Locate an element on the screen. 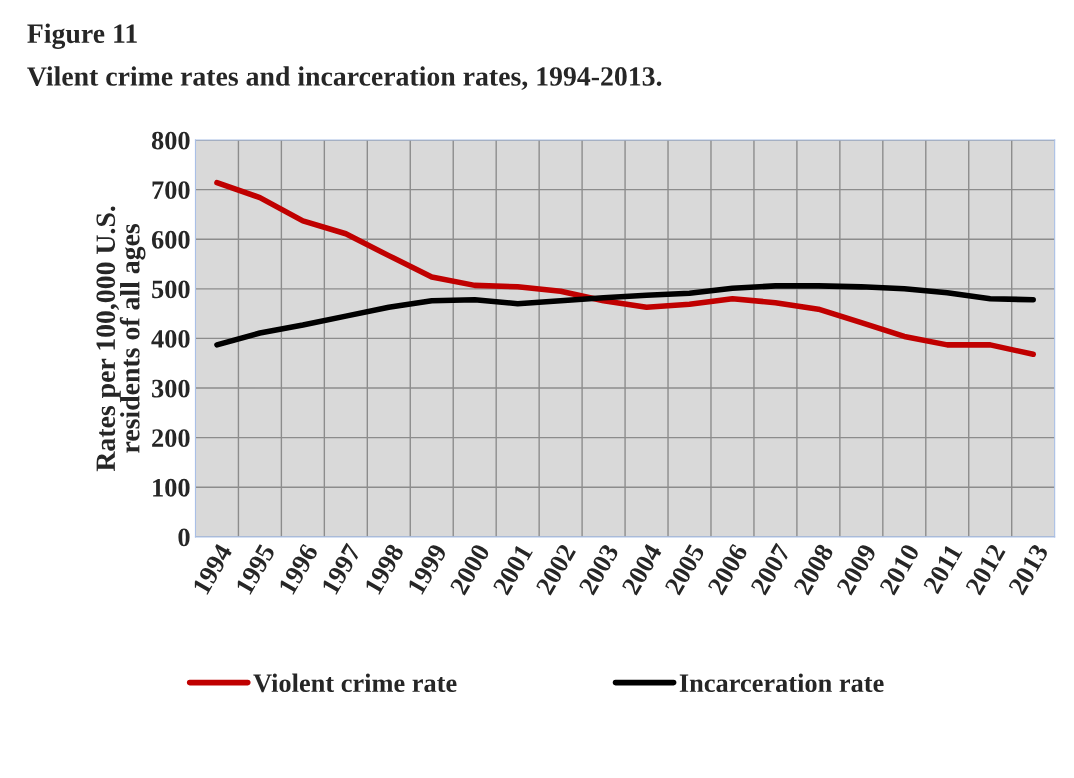 This screenshot has height=778, width=1074. y-tick-label: 0 is located at coordinates (184, 537).